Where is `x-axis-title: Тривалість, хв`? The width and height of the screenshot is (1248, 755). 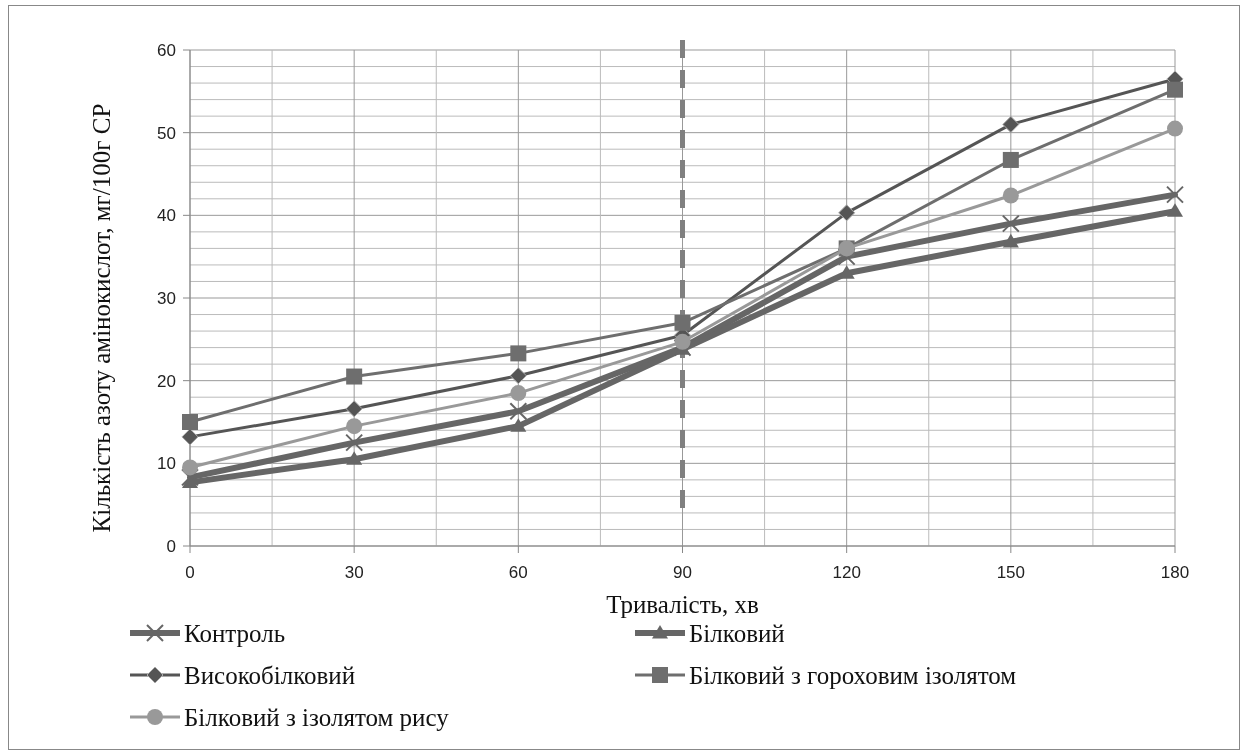
x-axis-title: Тривалість, хв is located at coordinates (682, 604).